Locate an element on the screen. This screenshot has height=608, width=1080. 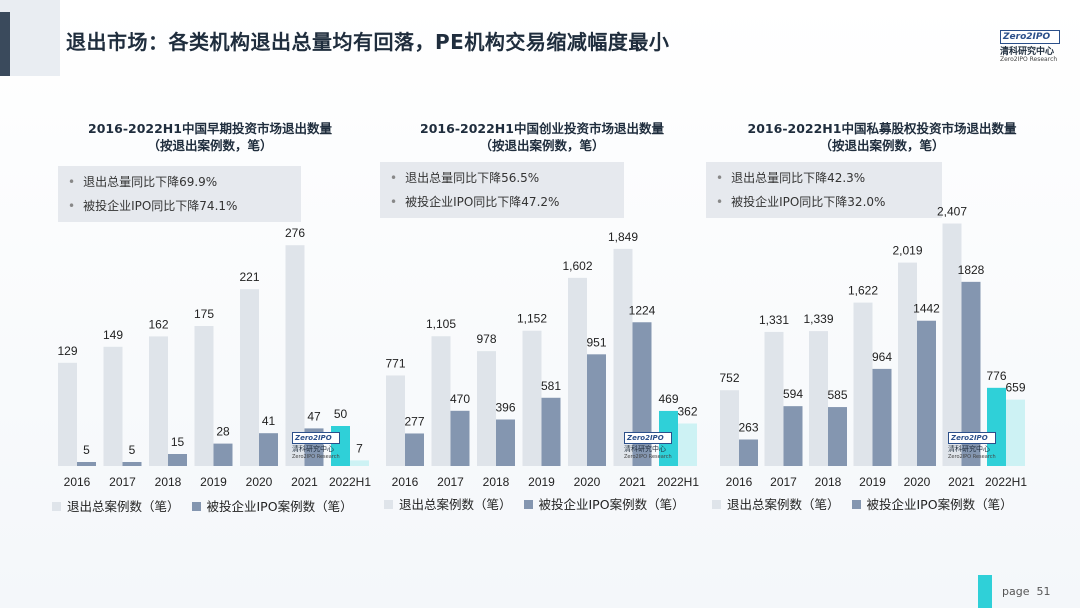
chart3-label-total-2019: 1,622 is located at coordinates (863, 291).